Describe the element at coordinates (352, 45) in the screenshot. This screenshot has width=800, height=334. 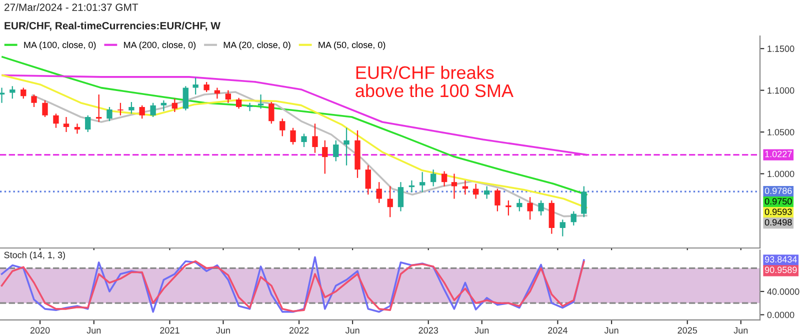
I see `legend-label: MA (50, close, 0)` at that location.